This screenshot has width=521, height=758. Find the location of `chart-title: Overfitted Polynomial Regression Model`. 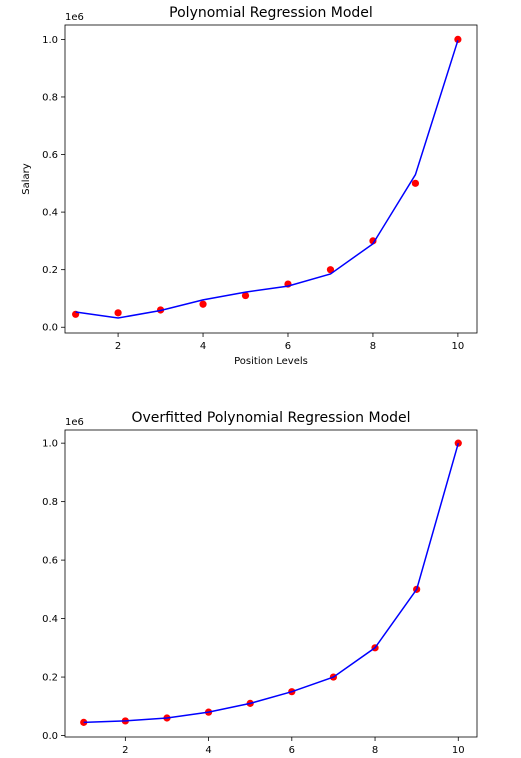

chart-title: Overfitted Polynomial Regression Model is located at coordinates (270, 418).